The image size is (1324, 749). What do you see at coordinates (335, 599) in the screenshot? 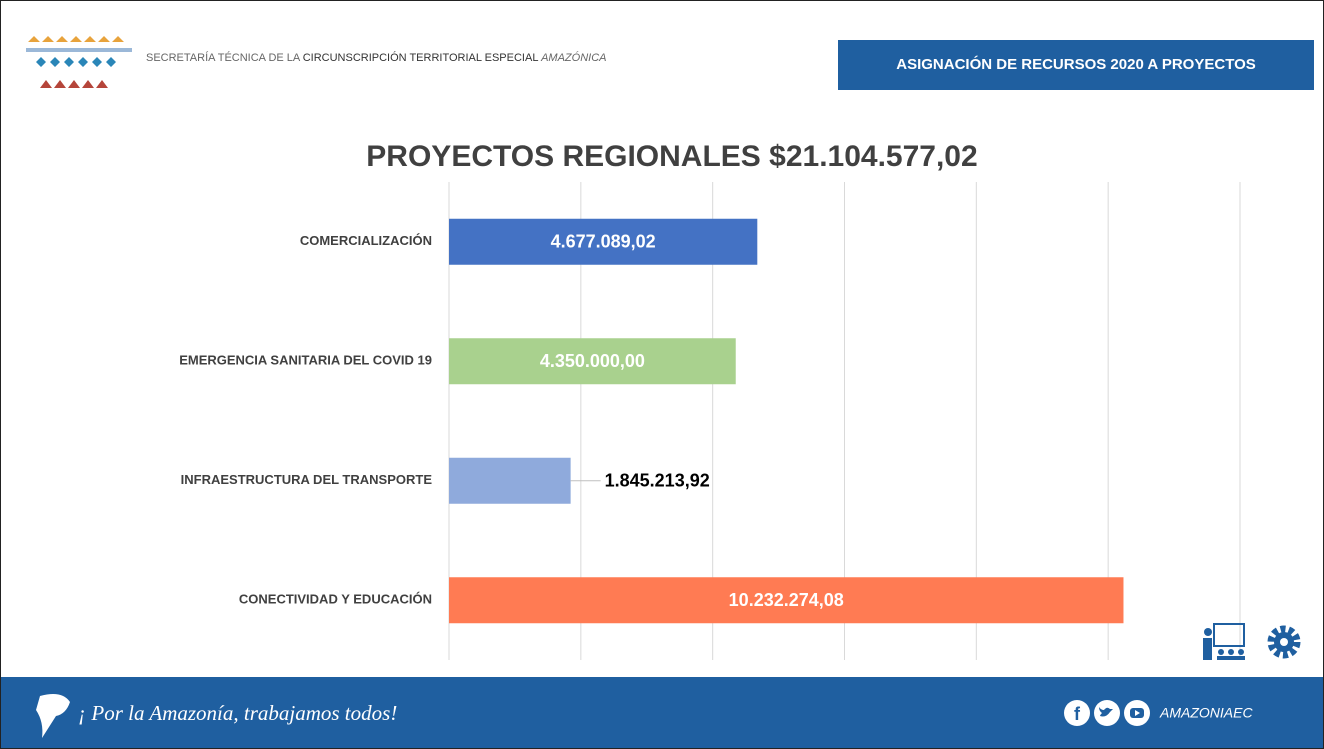
I see `y-tick-label: CONECTIVIDAD Y EDUCACIÓN` at bounding box center [335, 599].